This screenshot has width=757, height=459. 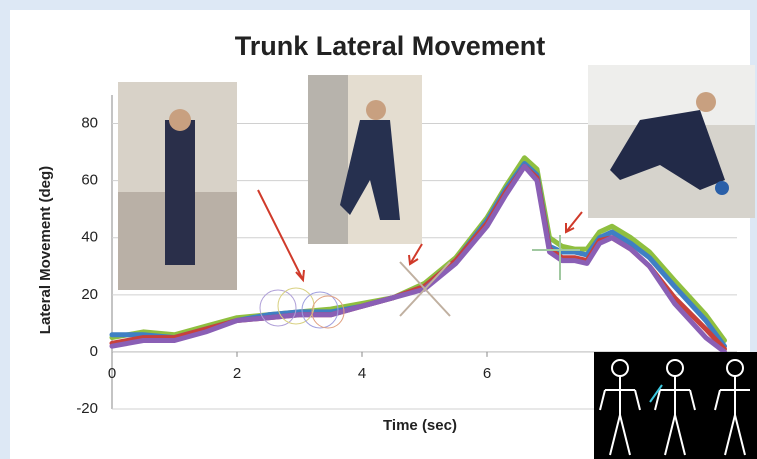 I want to click on chart-title: Trunk Lateral Movement, so click(x=390, y=46).